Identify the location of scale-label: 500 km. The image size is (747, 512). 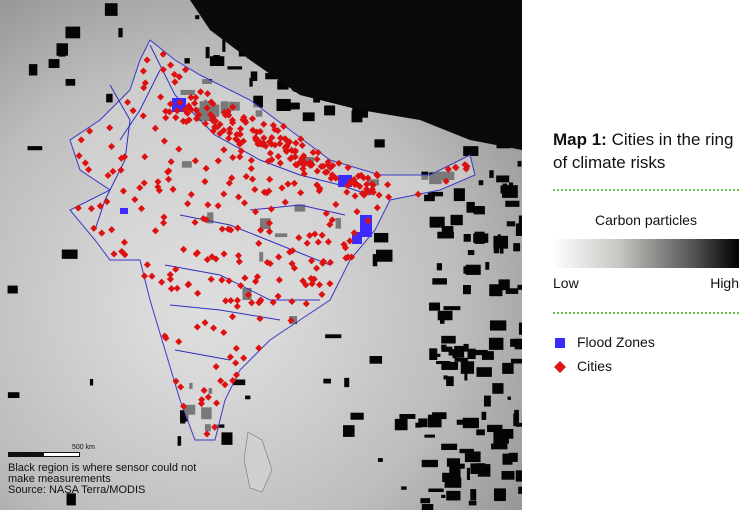
(83, 447).